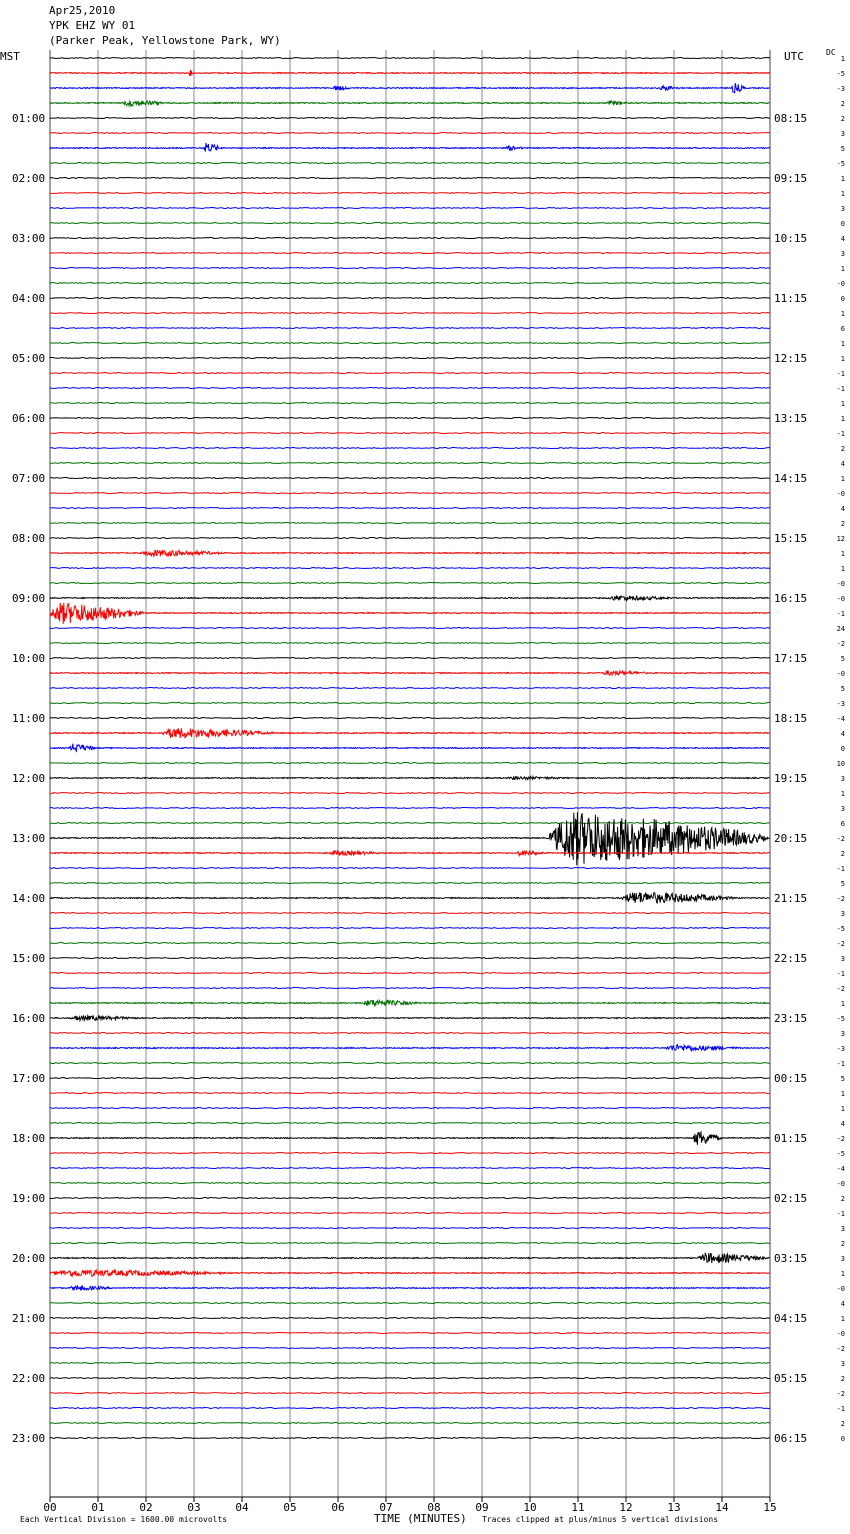 Image resolution: width=850 pixels, height=1534 pixels. I want to click on x-tick-label: 07, so click(385, 1507).